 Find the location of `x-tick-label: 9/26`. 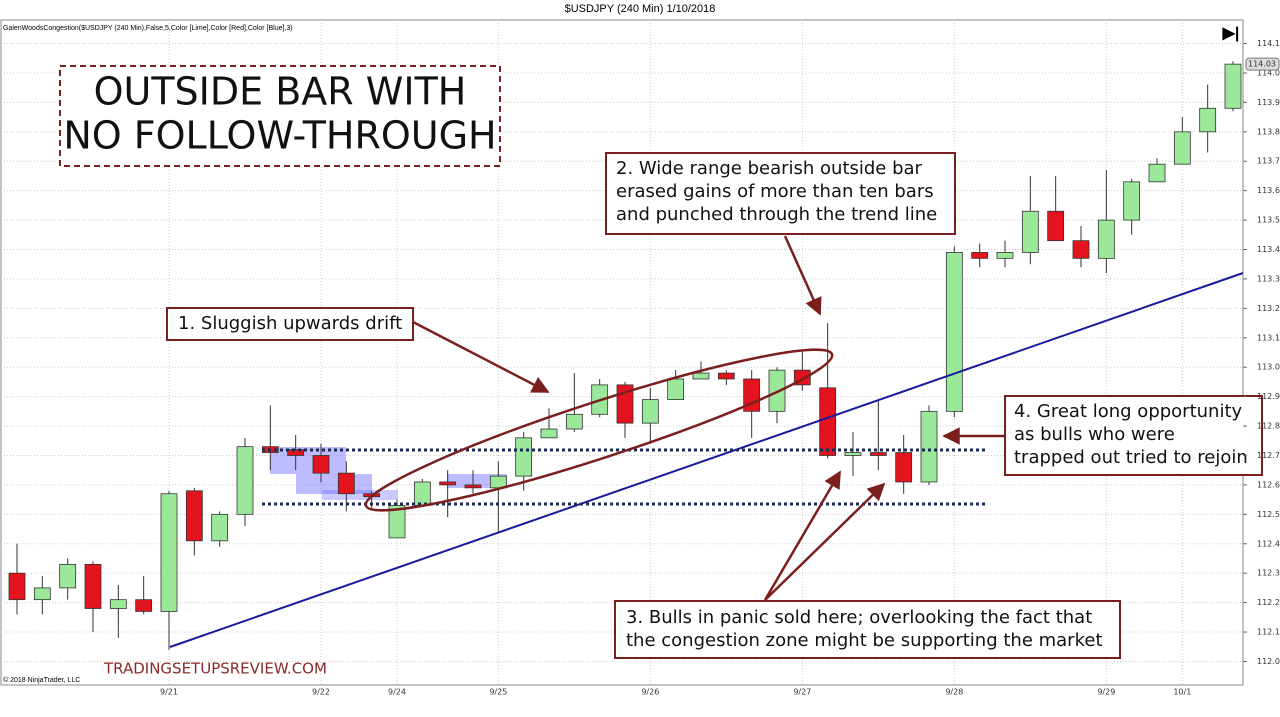

x-tick-label: 9/26 is located at coordinates (650, 692).